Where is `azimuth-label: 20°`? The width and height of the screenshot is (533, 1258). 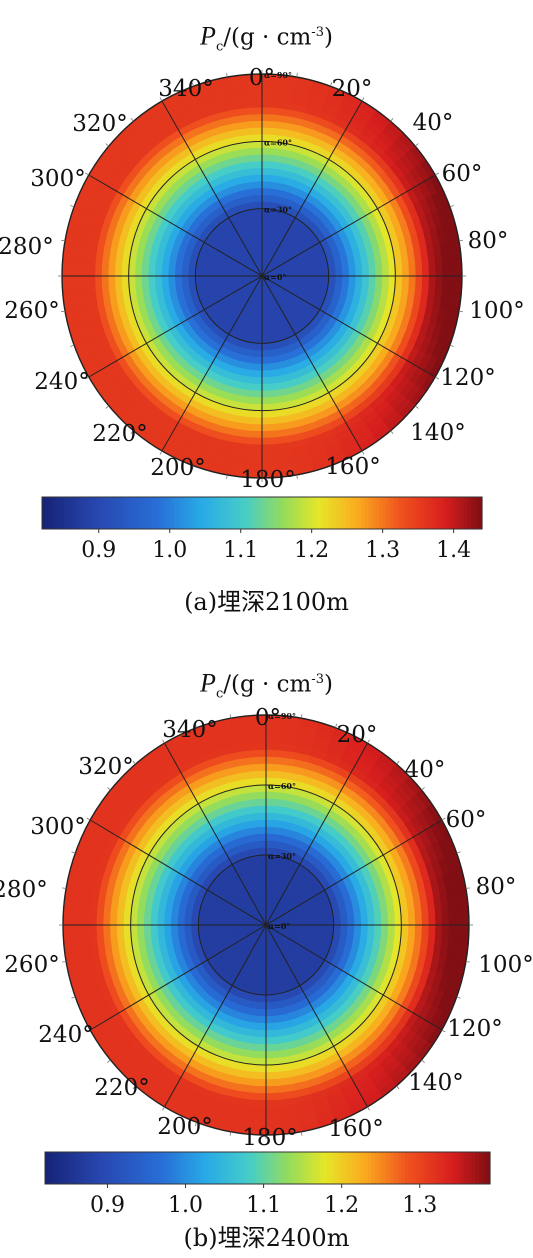
azimuth-label: 20° is located at coordinates (357, 735).